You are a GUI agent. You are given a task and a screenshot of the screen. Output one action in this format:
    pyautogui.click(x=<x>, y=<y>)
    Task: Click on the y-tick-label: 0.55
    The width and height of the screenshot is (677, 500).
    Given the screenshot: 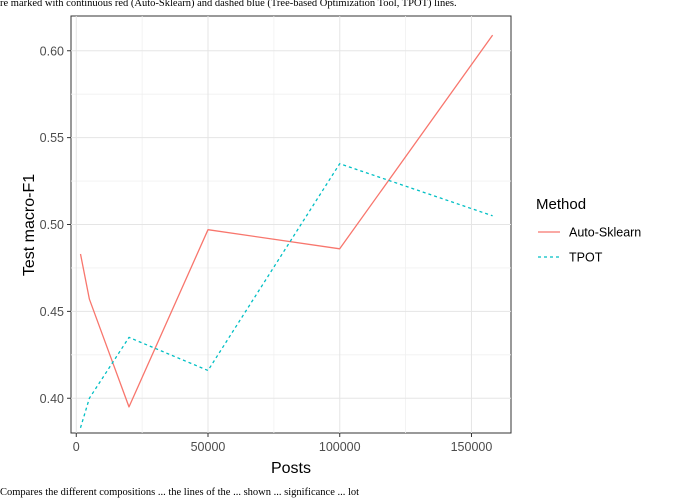 What is the action you would take?
    pyautogui.click(x=52, y=138)
    